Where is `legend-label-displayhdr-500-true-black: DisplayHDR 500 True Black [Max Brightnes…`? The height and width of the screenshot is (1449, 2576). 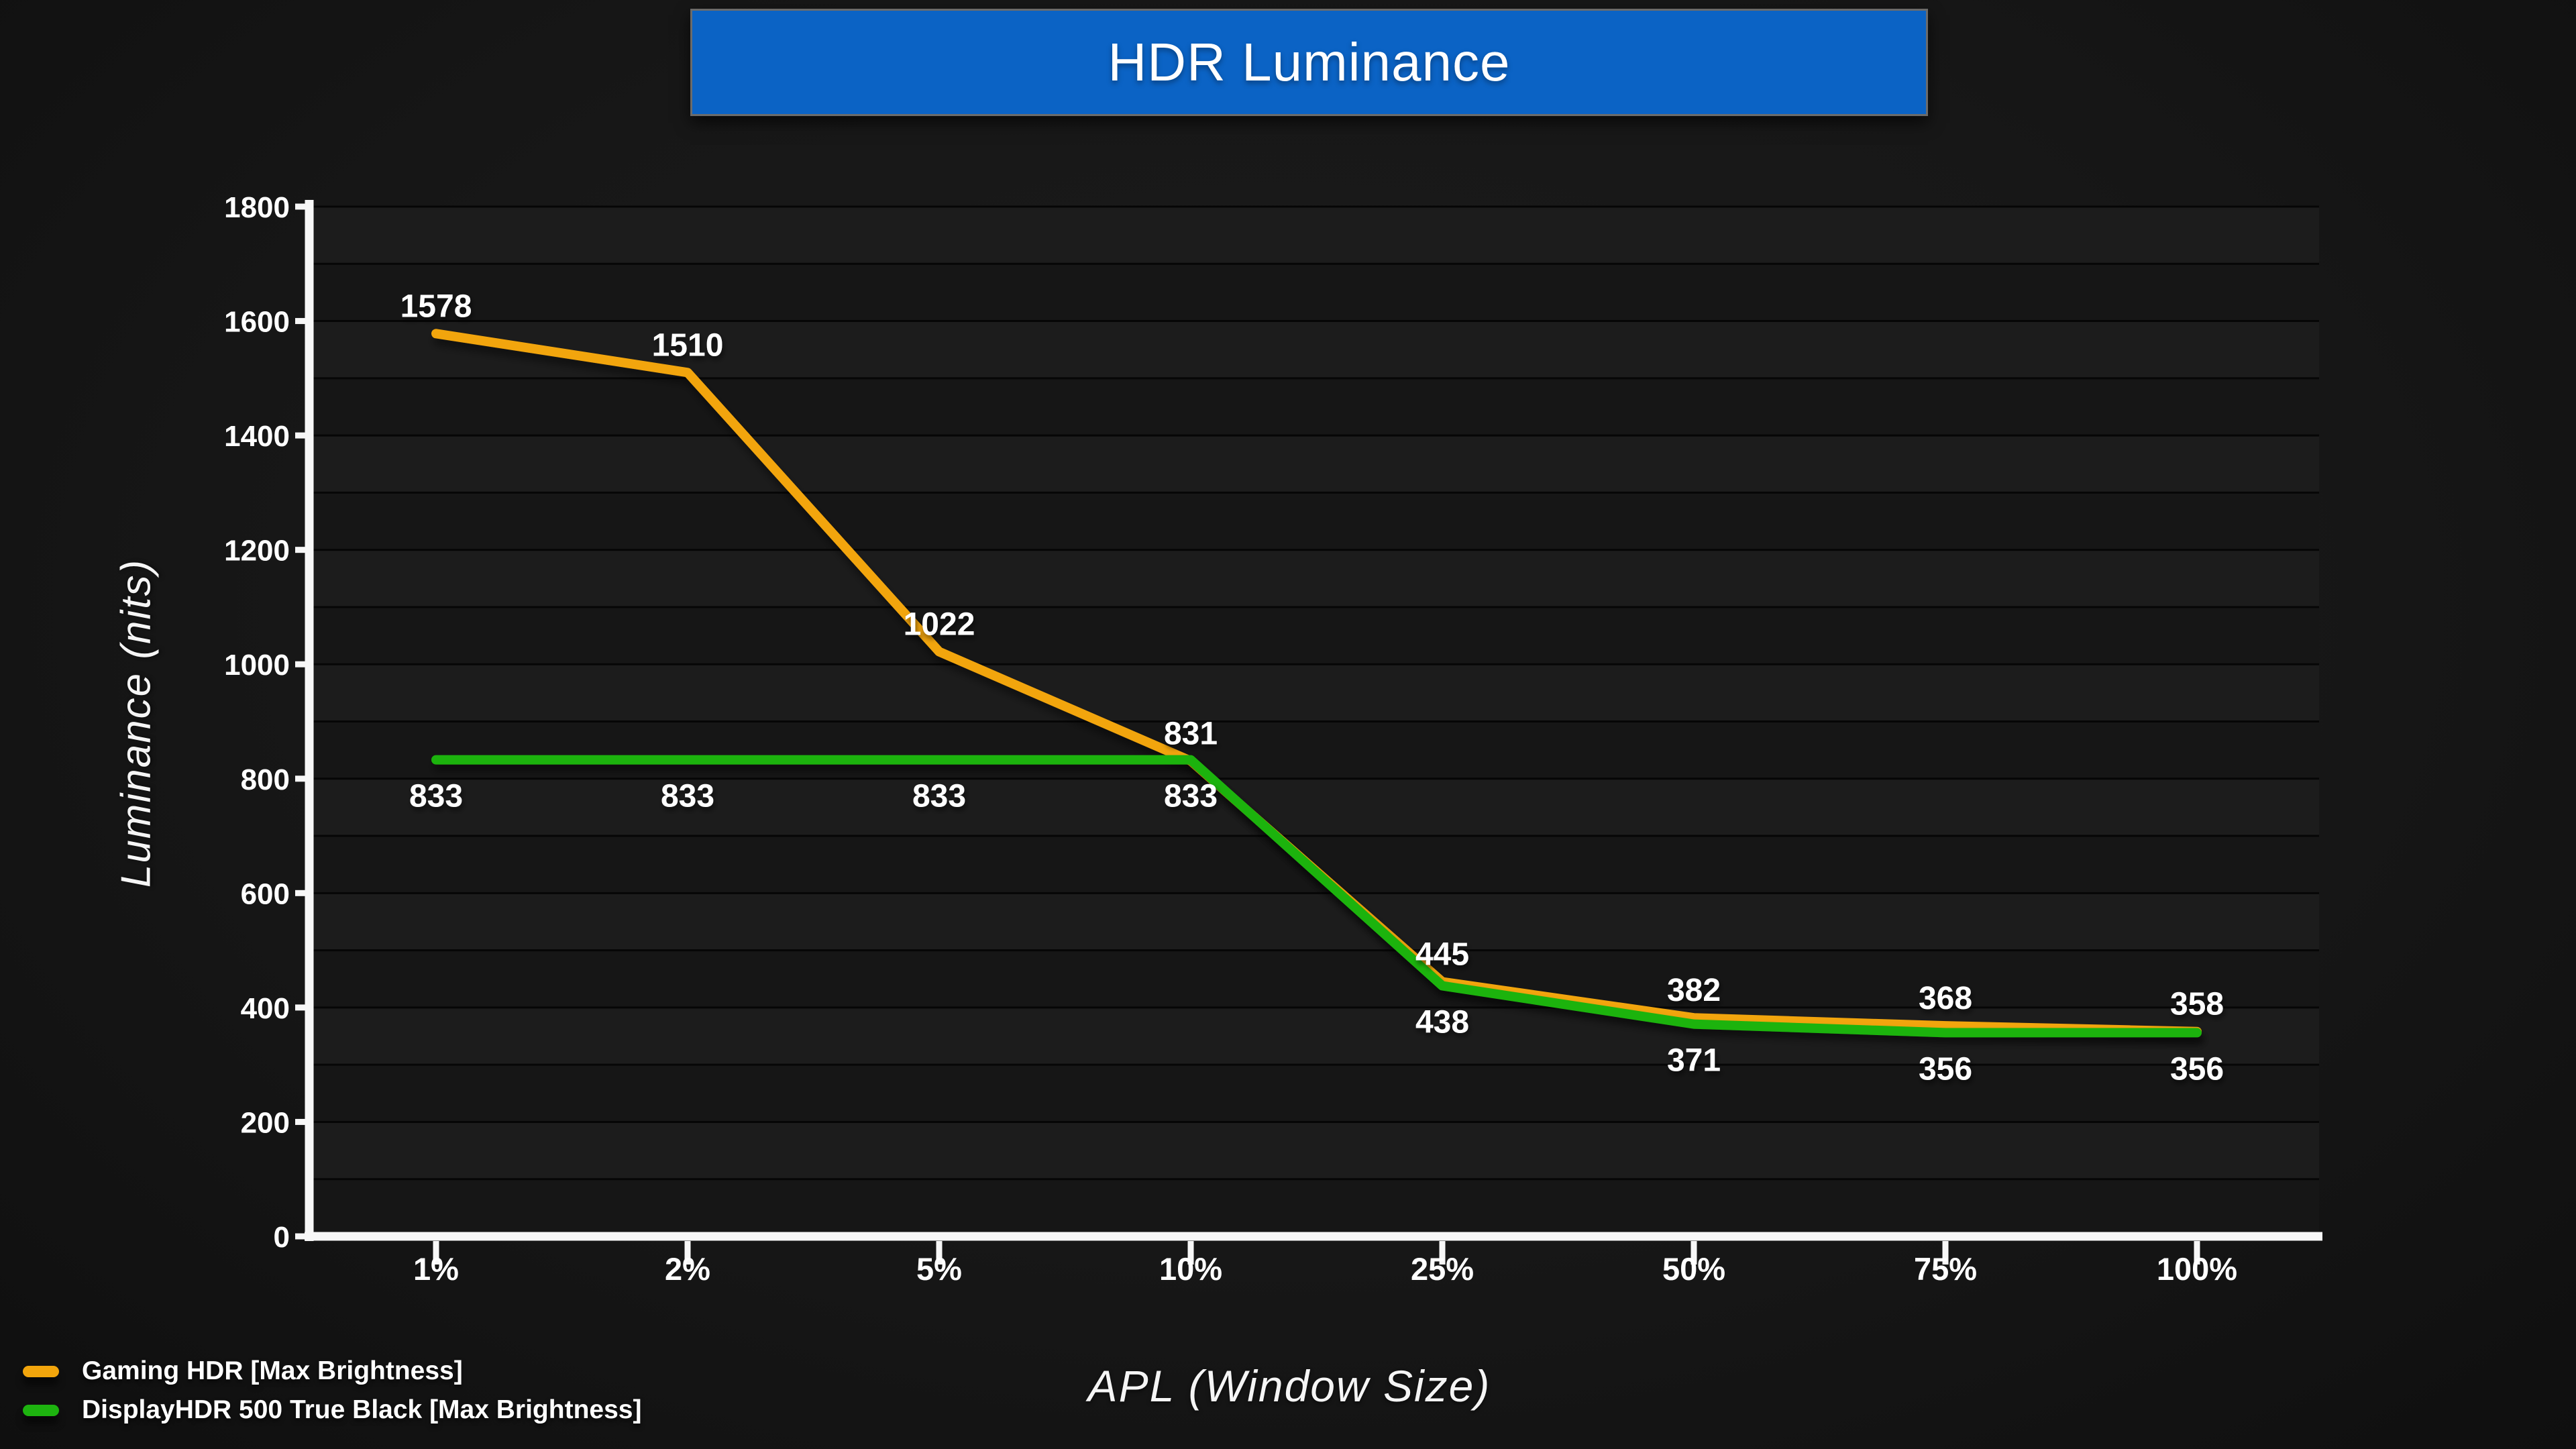 legend-label-displayhdr-500-true-black: DisplayHDR 500 True Black [Max Brightnes… is located at coordinates (362, 1409).